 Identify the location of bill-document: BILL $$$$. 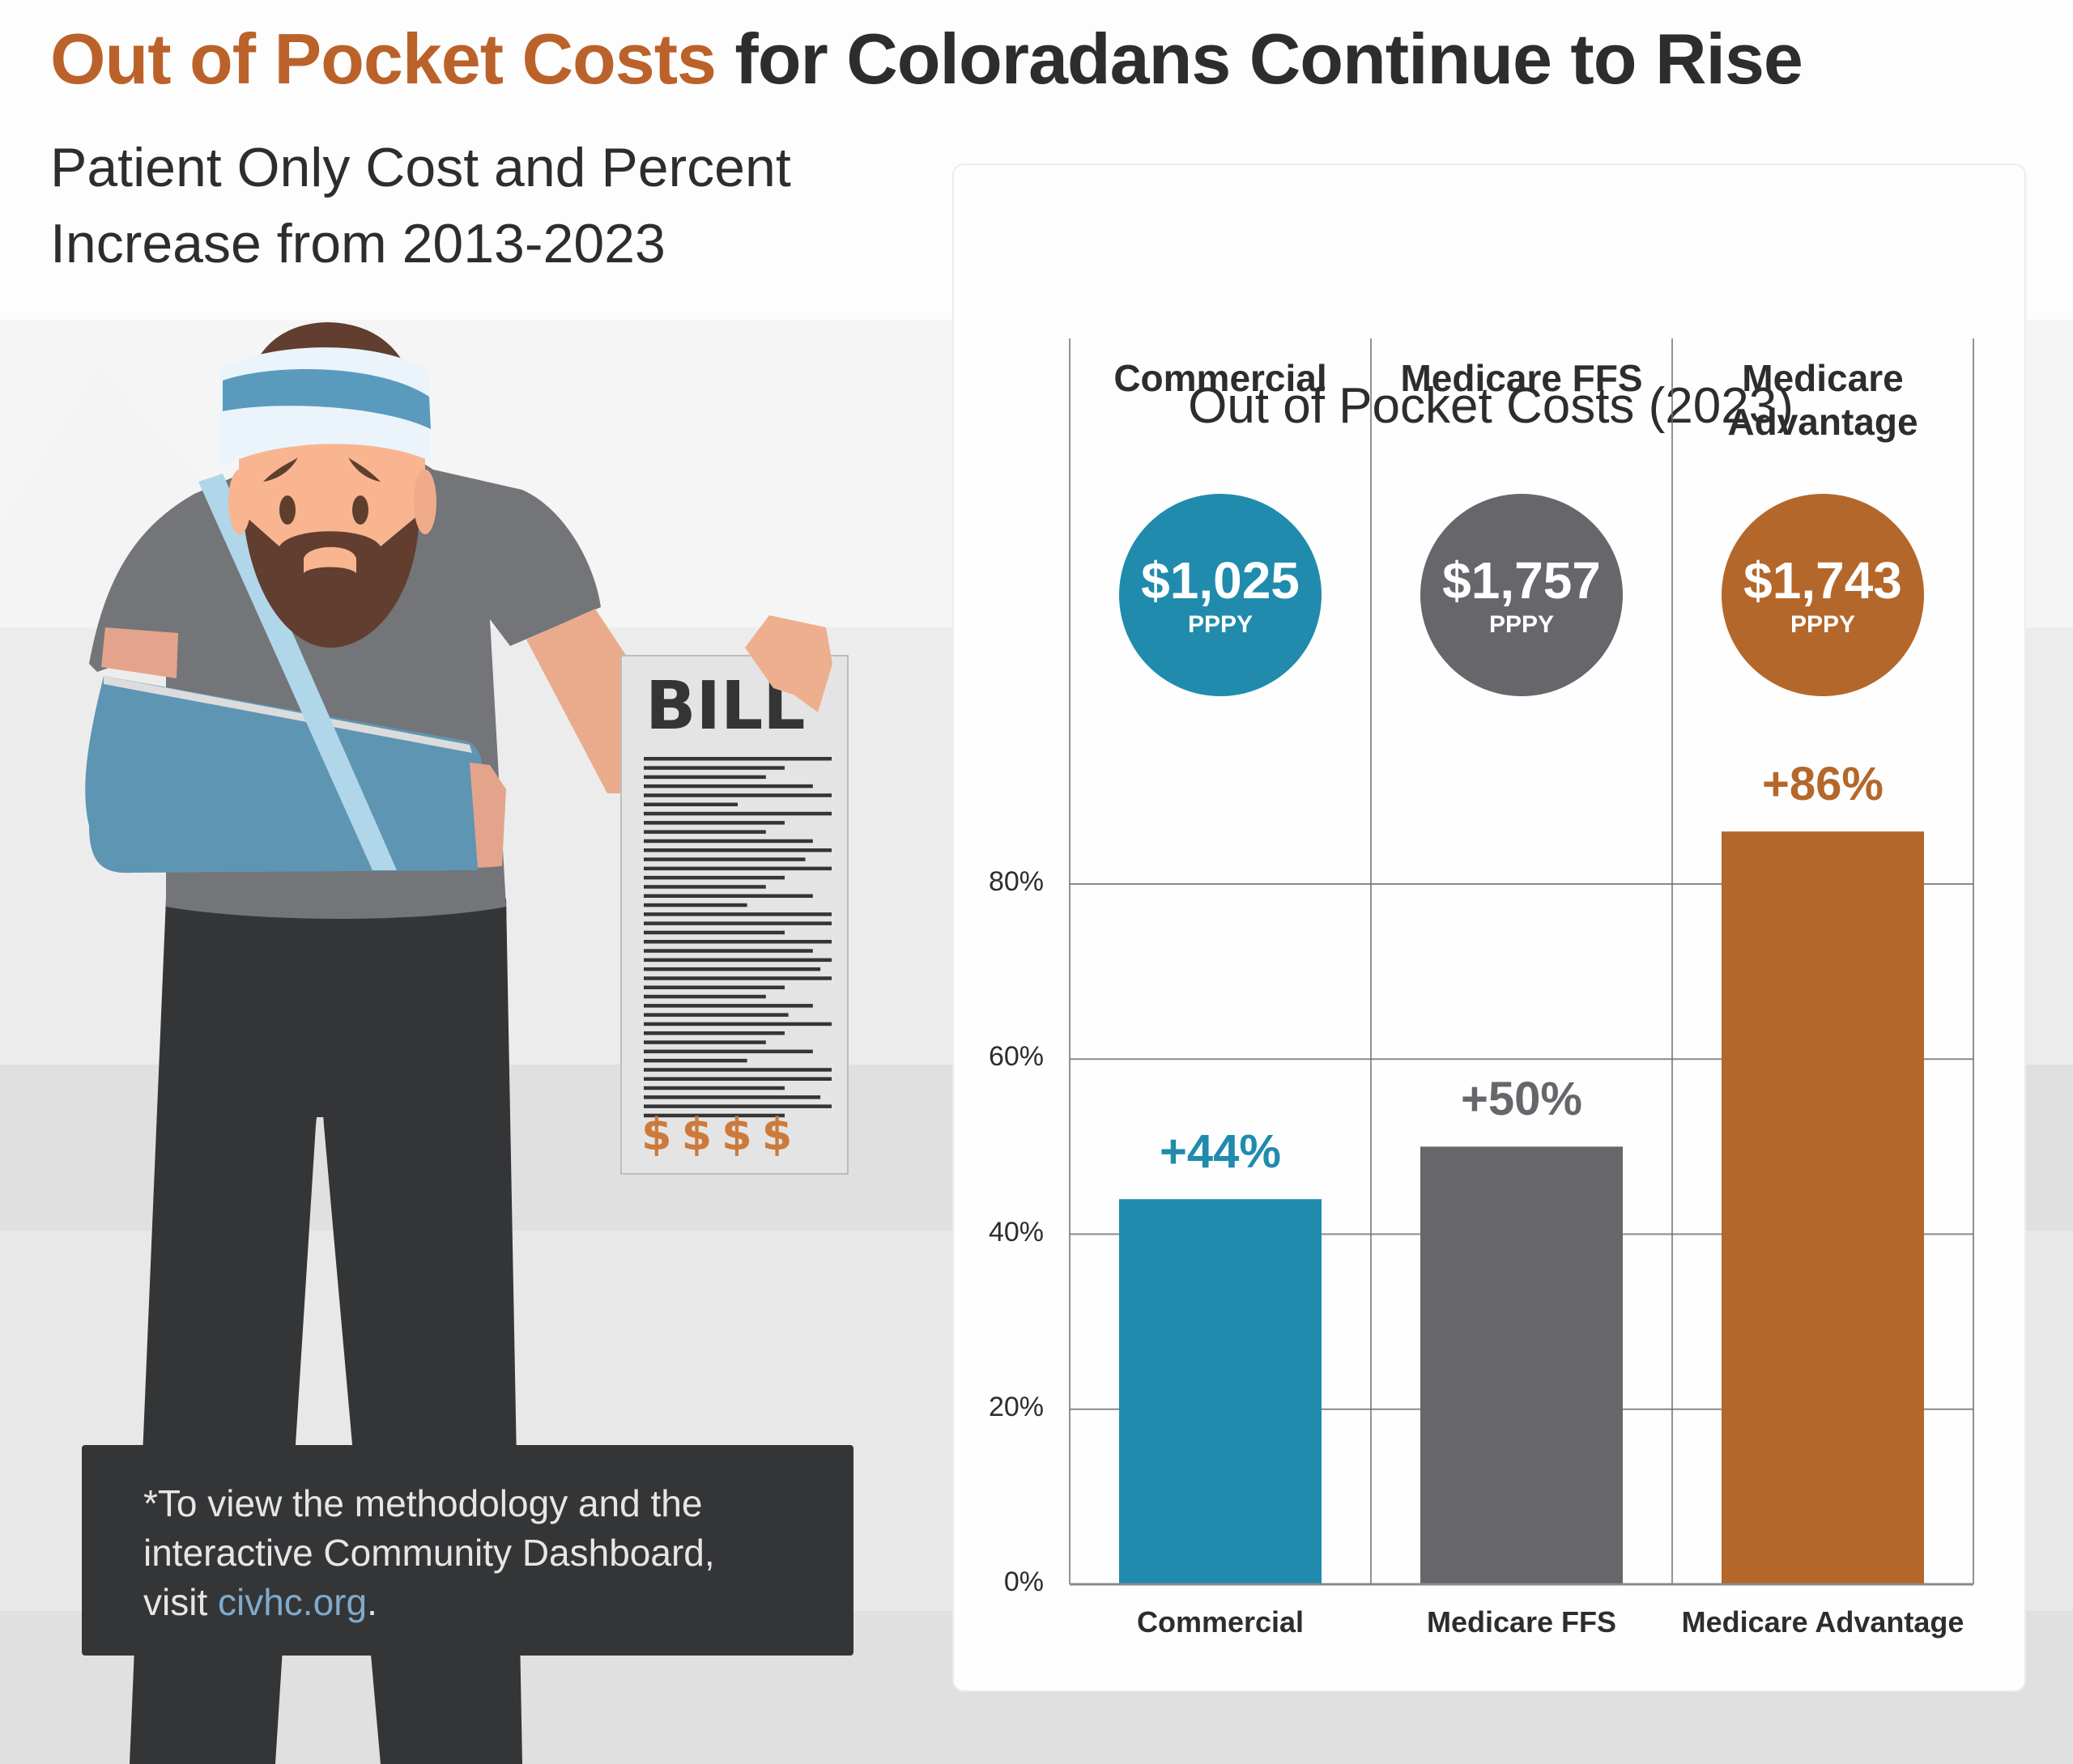
(734, 915).